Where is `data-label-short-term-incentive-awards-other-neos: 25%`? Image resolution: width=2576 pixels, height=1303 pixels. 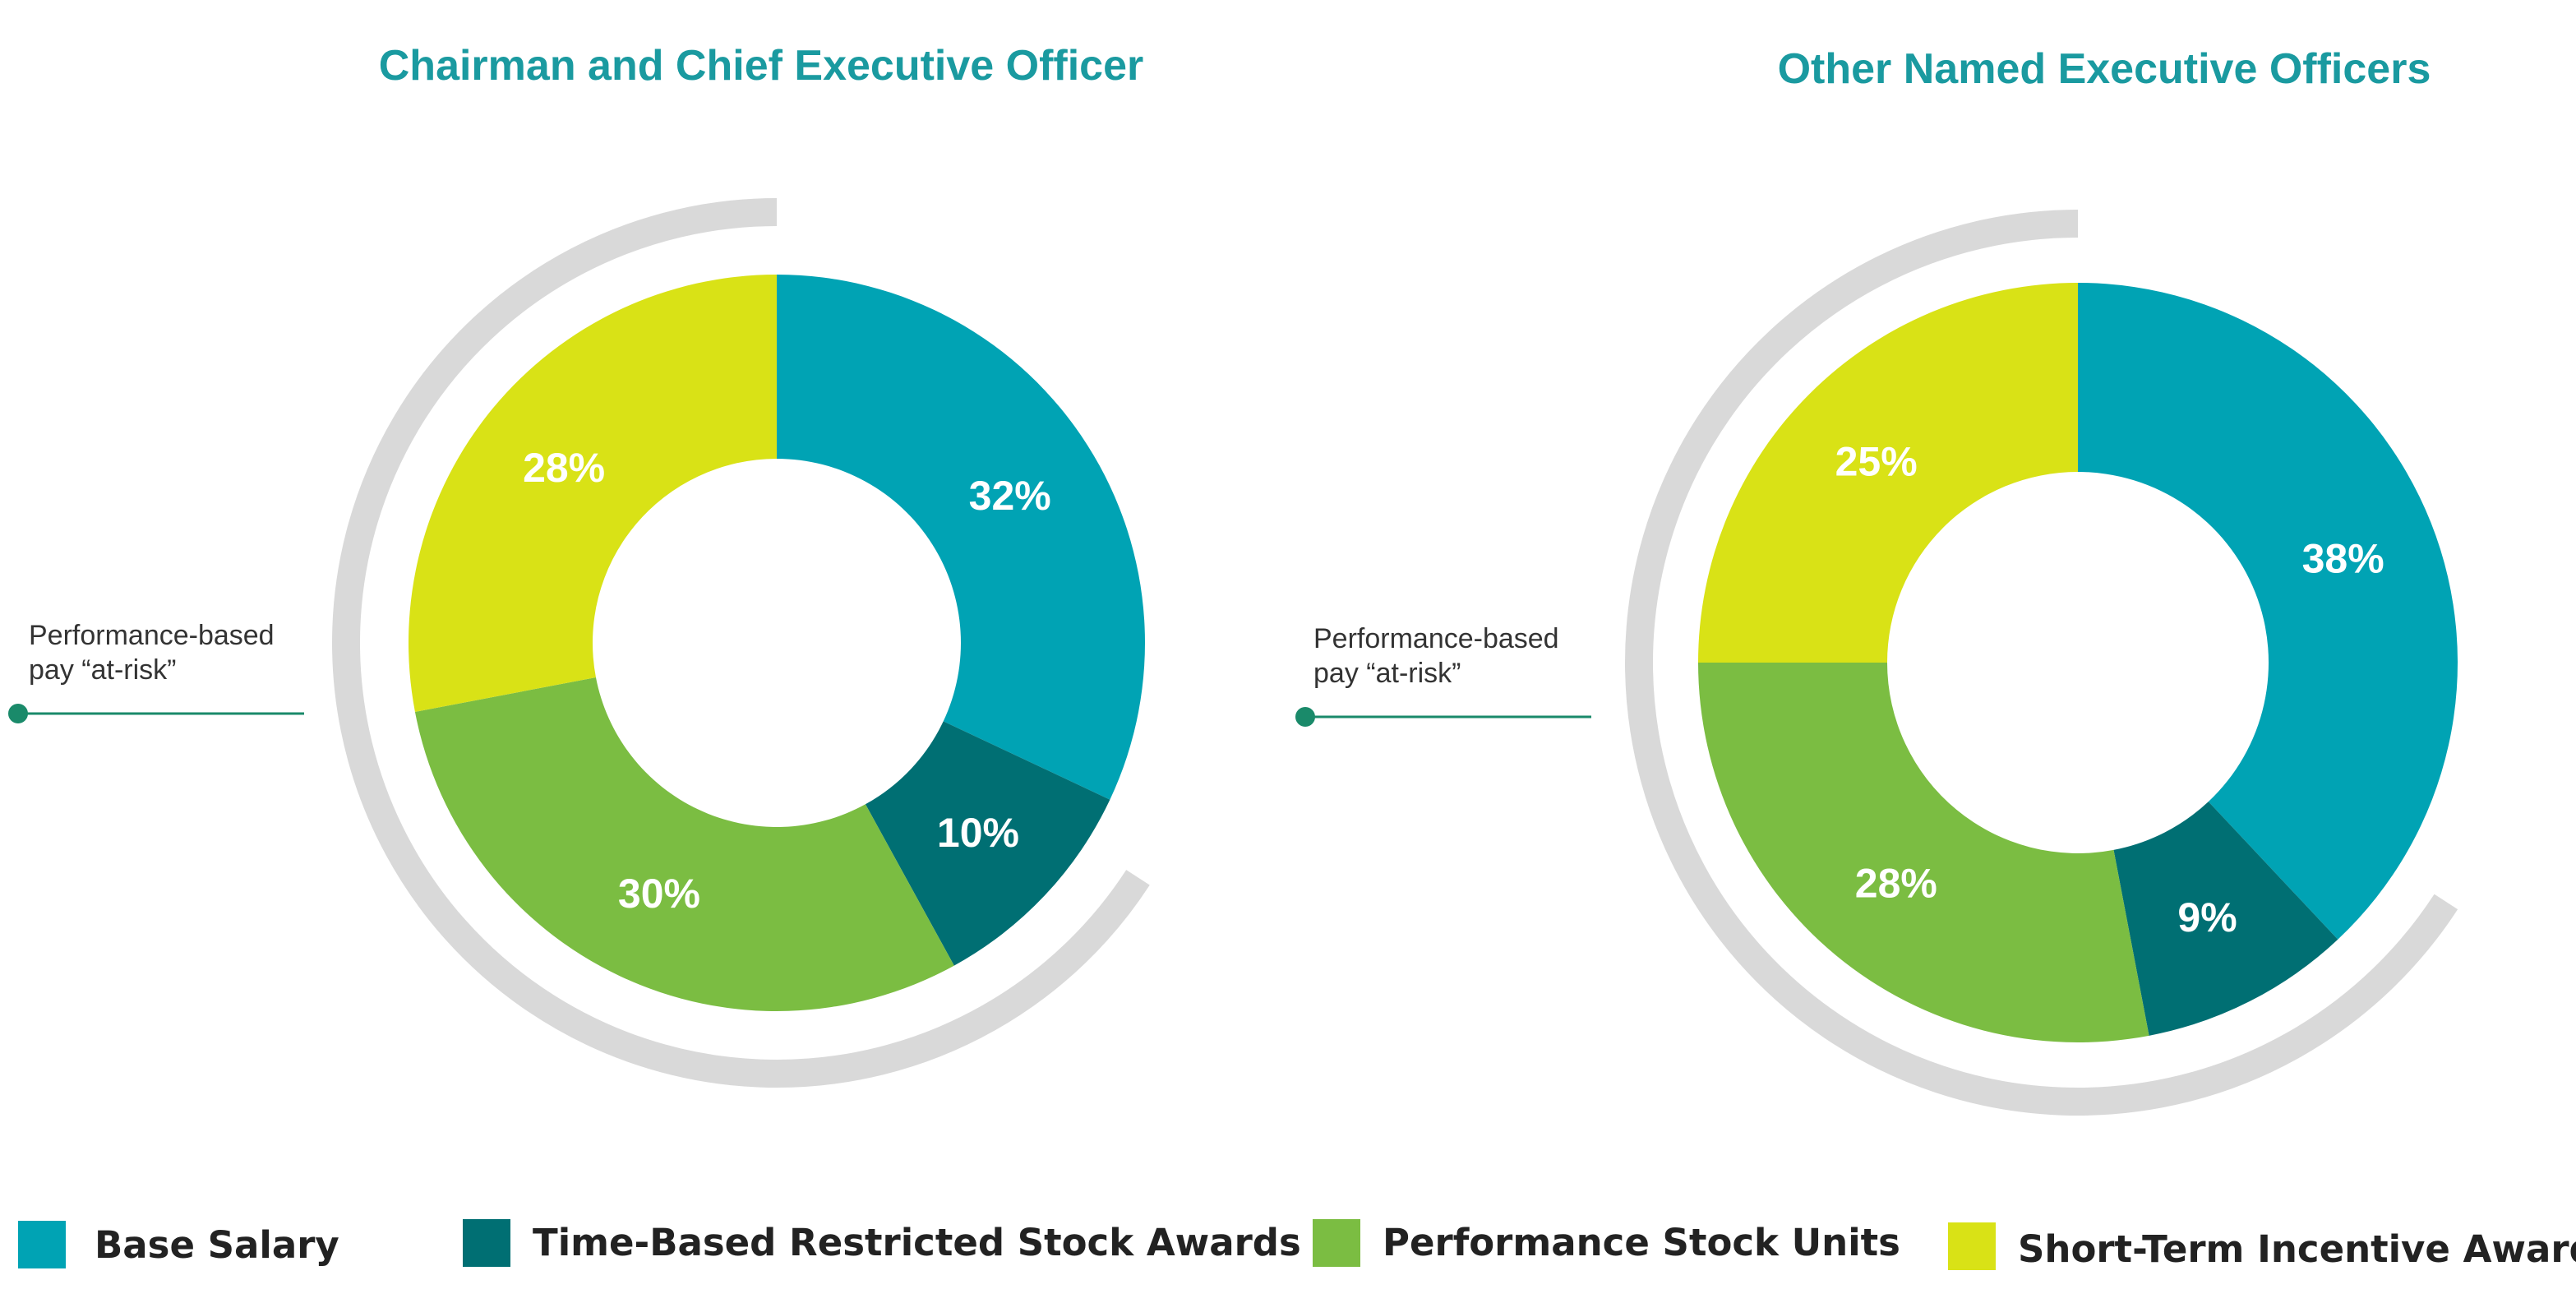
data-label-short-term-incentive-awards-other-neos: 25% is located at coordinates (1877, 462).